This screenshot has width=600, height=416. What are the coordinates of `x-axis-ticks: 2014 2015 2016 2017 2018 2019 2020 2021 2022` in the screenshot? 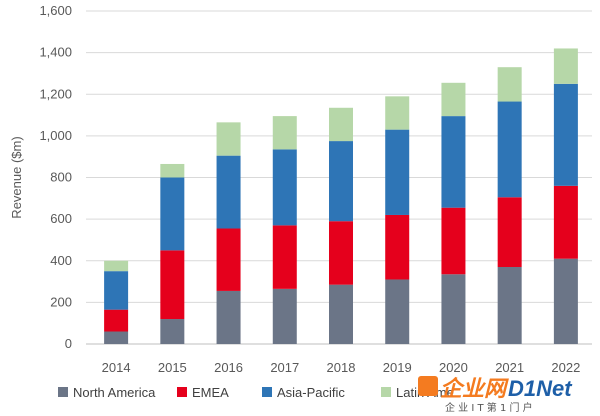 It's located at (341, 367).